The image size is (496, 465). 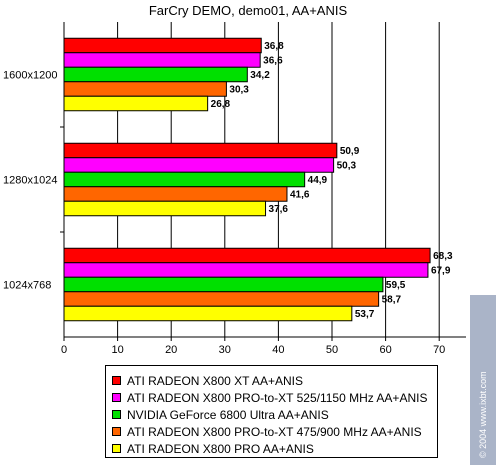 I want to click on x-tick-label: 50, so click(x=332, y=350).